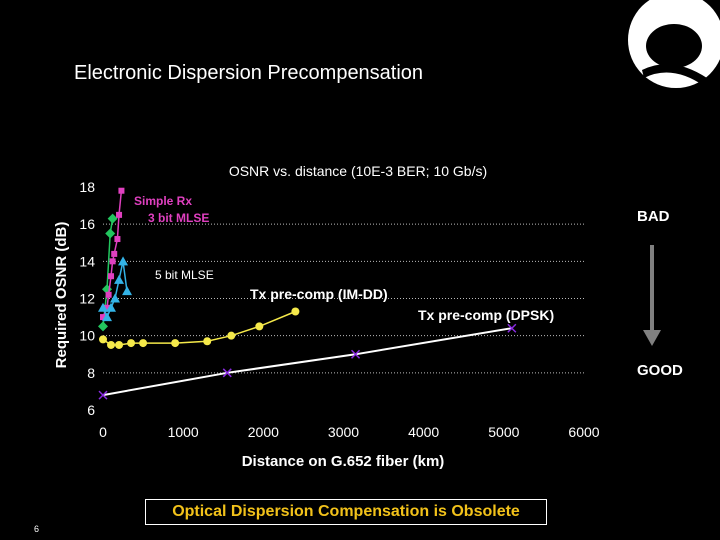 Image resolution: width=720 pixels, height=540 pixels. Describe the element at coordinates (184, 275) in the screenshot. I see `annotation-5bit-mlse: 5 bit MLSE` at that location.